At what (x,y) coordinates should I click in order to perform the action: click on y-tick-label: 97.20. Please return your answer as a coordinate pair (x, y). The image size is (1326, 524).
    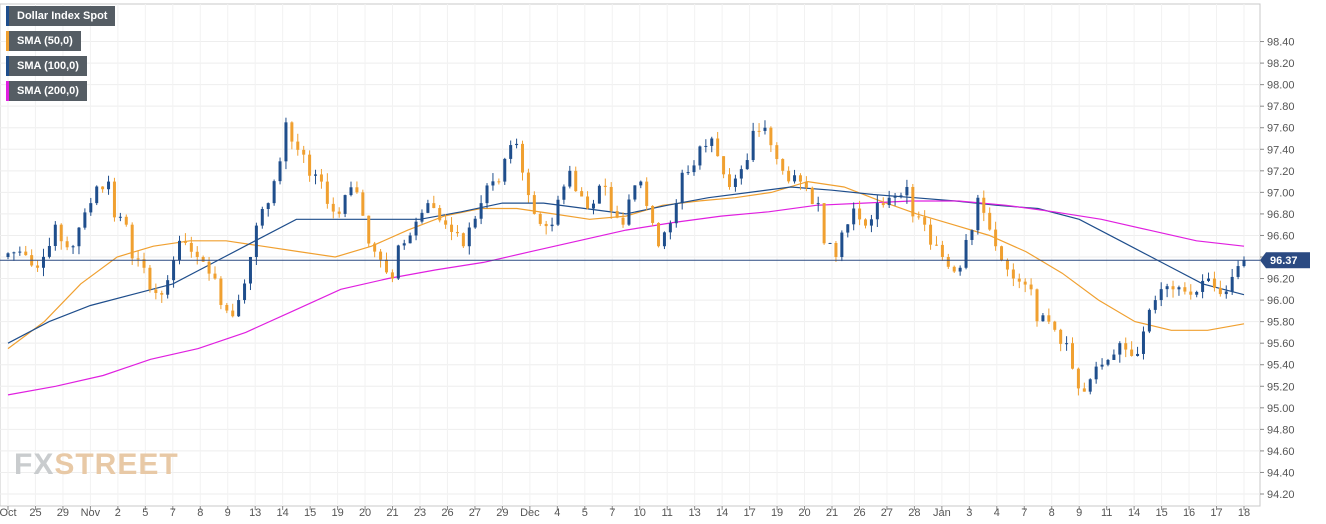
    Looking at the image, I should click on (1281, 172).